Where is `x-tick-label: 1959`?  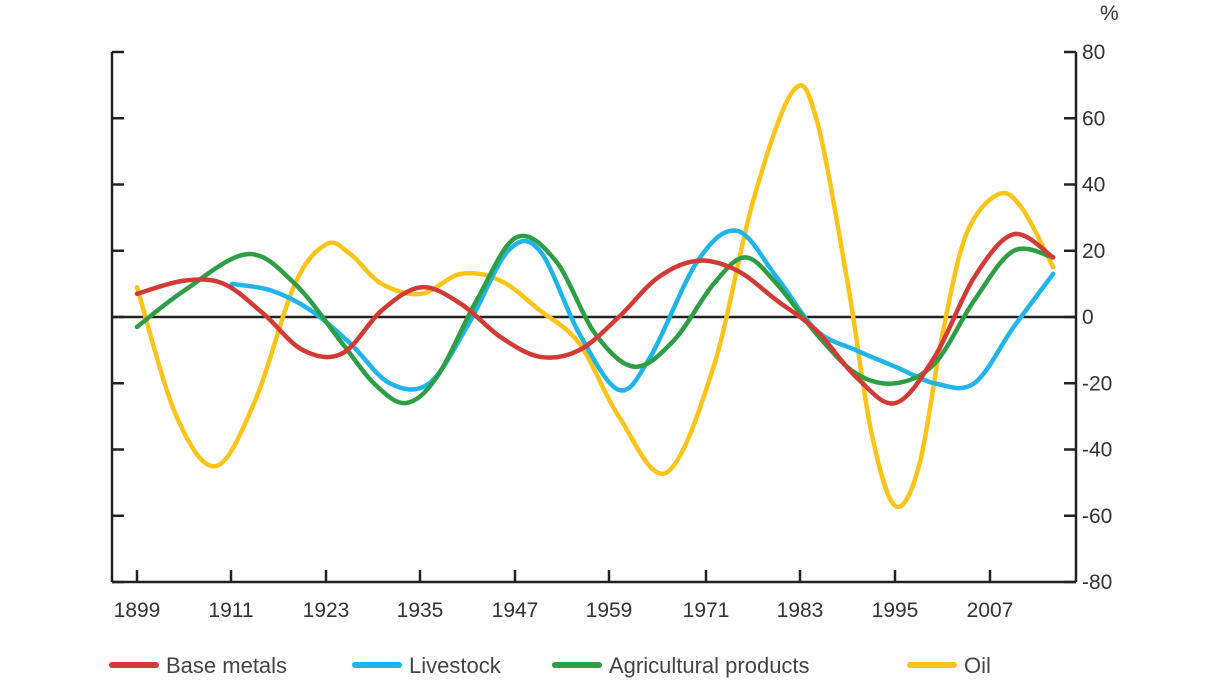
x-tick-label: 1959 is located at coordinates (609, 610).